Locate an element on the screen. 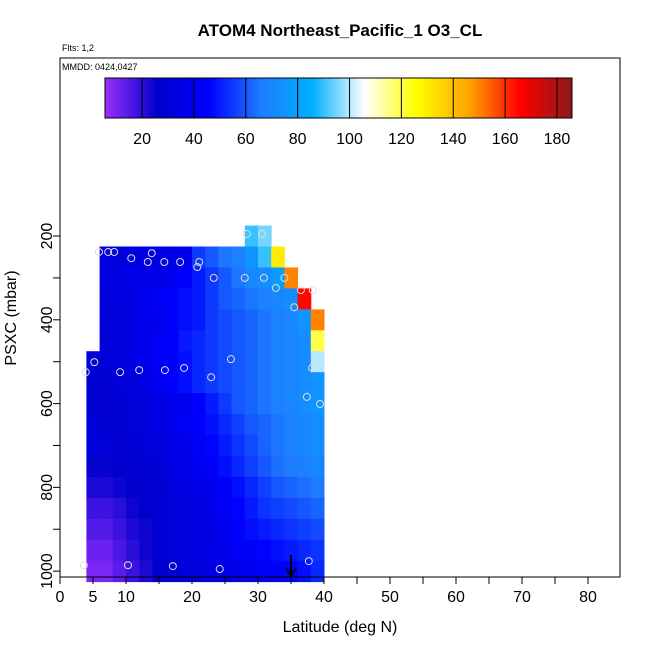 This screenshot has height=655, width=650. x-tick-label: 10 is located at coordinates (126, 597).